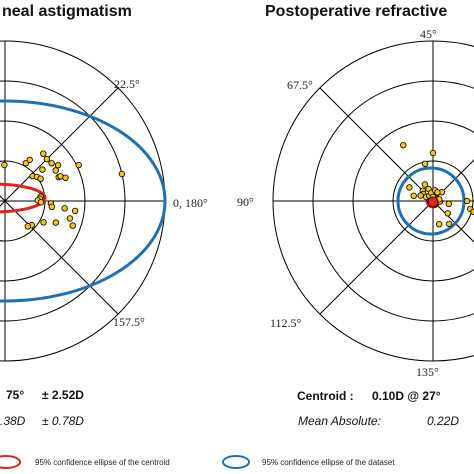 The height and width of the screenshot is (474, 474). What do you see at coordinates (63, 395) in the screenshot?
I see `left-centroid-value: ± 2.52D` at bounding box center [63, 395].